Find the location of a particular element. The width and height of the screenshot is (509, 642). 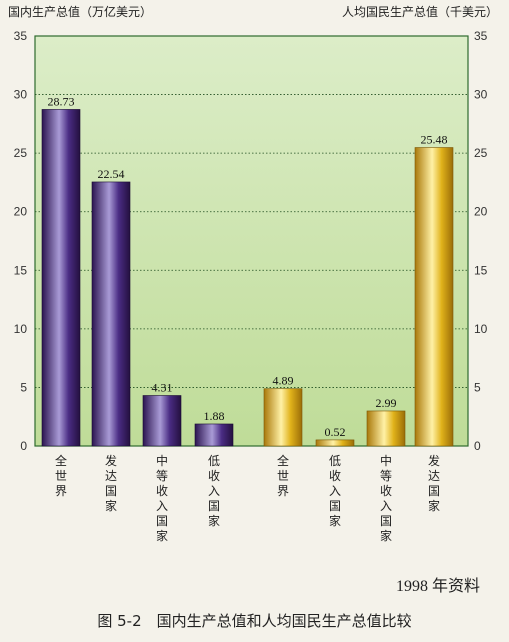

figure-caption: 图 5-2 国内生产总值和人均国民生产总值比较 is located at coordinates (254, 621).